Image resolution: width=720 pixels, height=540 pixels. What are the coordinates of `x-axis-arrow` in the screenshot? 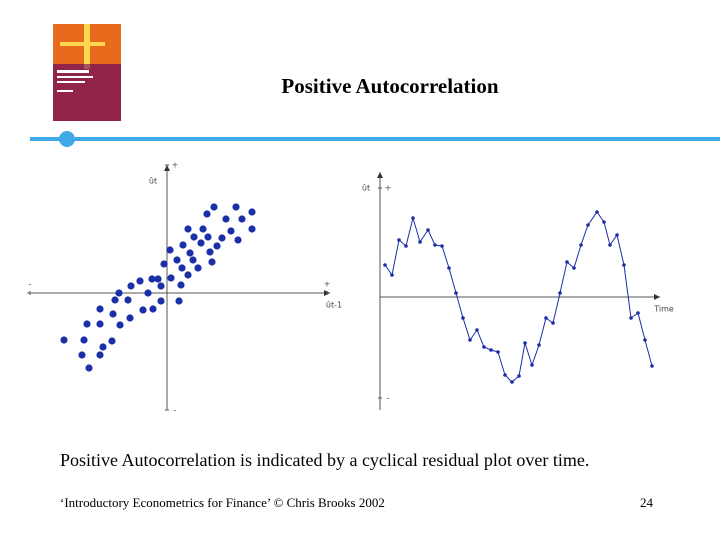 It's located at (657, 297).